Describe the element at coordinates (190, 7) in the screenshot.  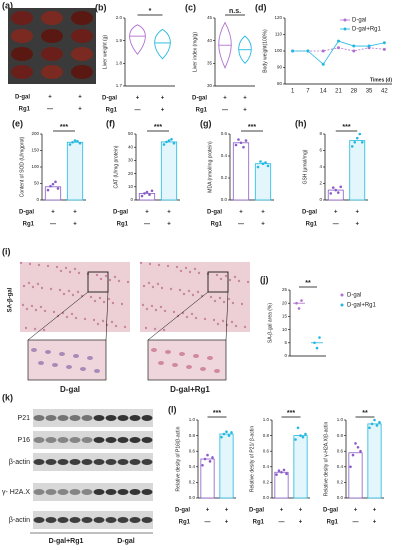
I see `panel-letter: (c)` at that location.